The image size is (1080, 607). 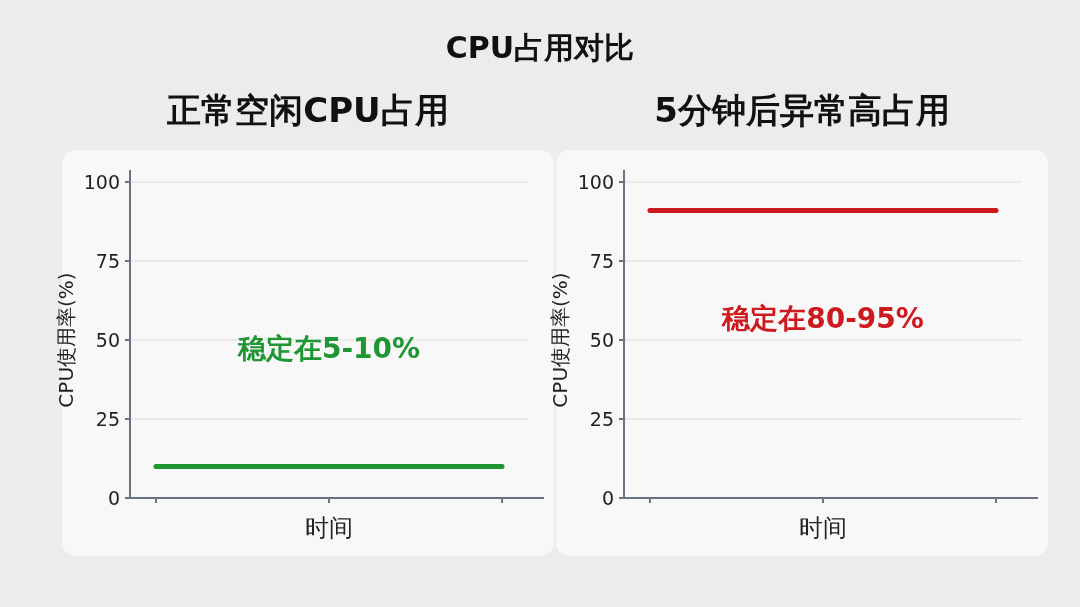 What do you see at coordinates (328, 348) in the screenshot?
I see `annotation: 稳定在5-10%` at bounding box center [328, 348].